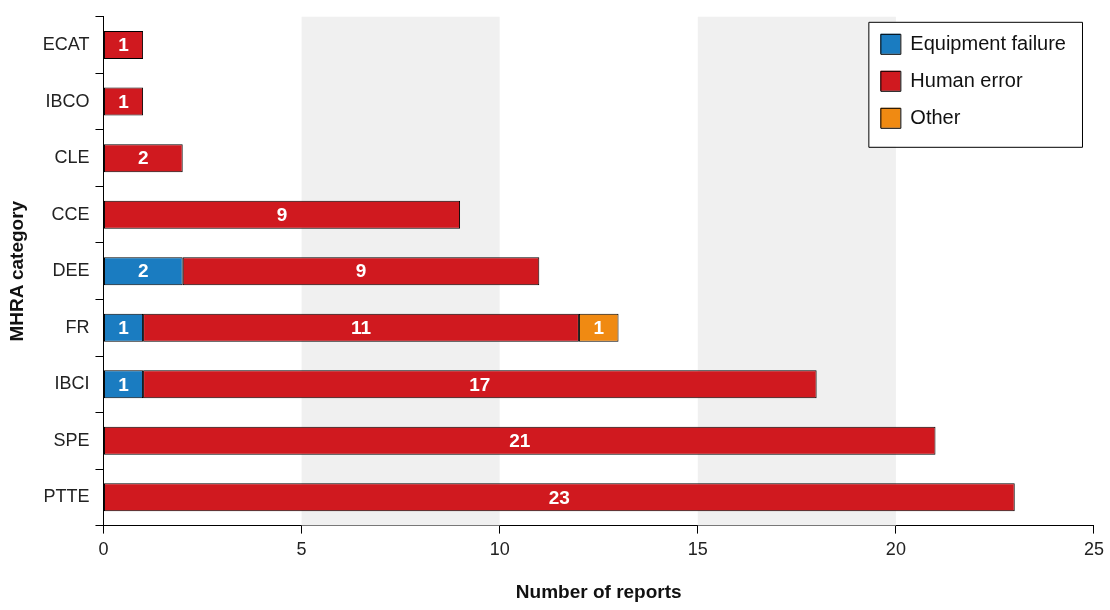  Describe the element at coordinates (66, 44) in the screenshot. I see `y-tick-label: ECAT` at that location.